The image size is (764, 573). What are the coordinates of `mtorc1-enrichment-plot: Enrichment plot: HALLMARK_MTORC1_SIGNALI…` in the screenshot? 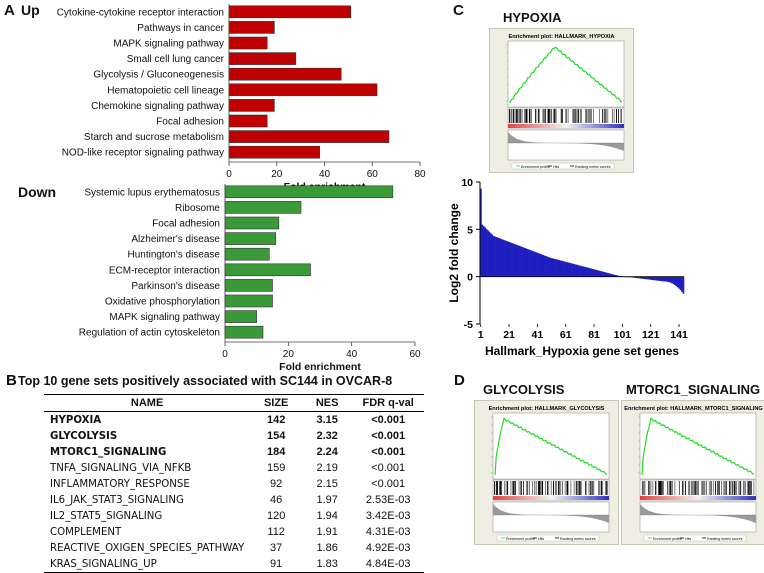 It's located at (692, 472).